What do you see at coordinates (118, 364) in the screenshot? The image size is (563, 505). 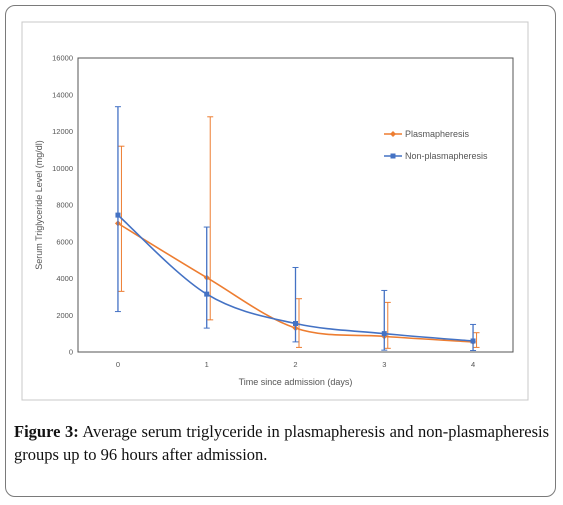 I see `x-tick-label-0: 0` at bounding box center [118, 364].